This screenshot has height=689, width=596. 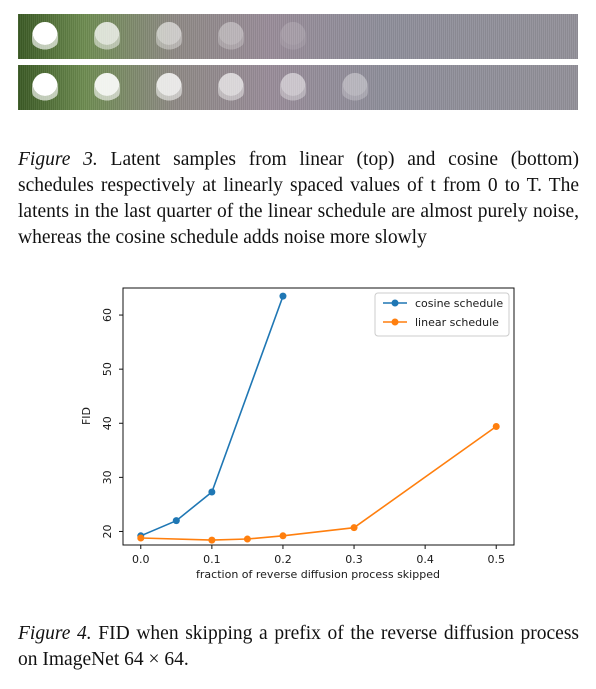 I want to click on y-tick-label: 30, so click(x=107, y=477).